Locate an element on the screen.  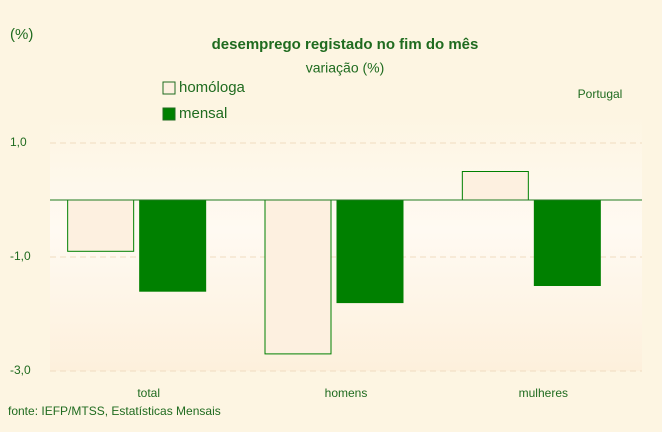
chart-title: desemprego registado no fim do mês is located at coordinates (345, 44).